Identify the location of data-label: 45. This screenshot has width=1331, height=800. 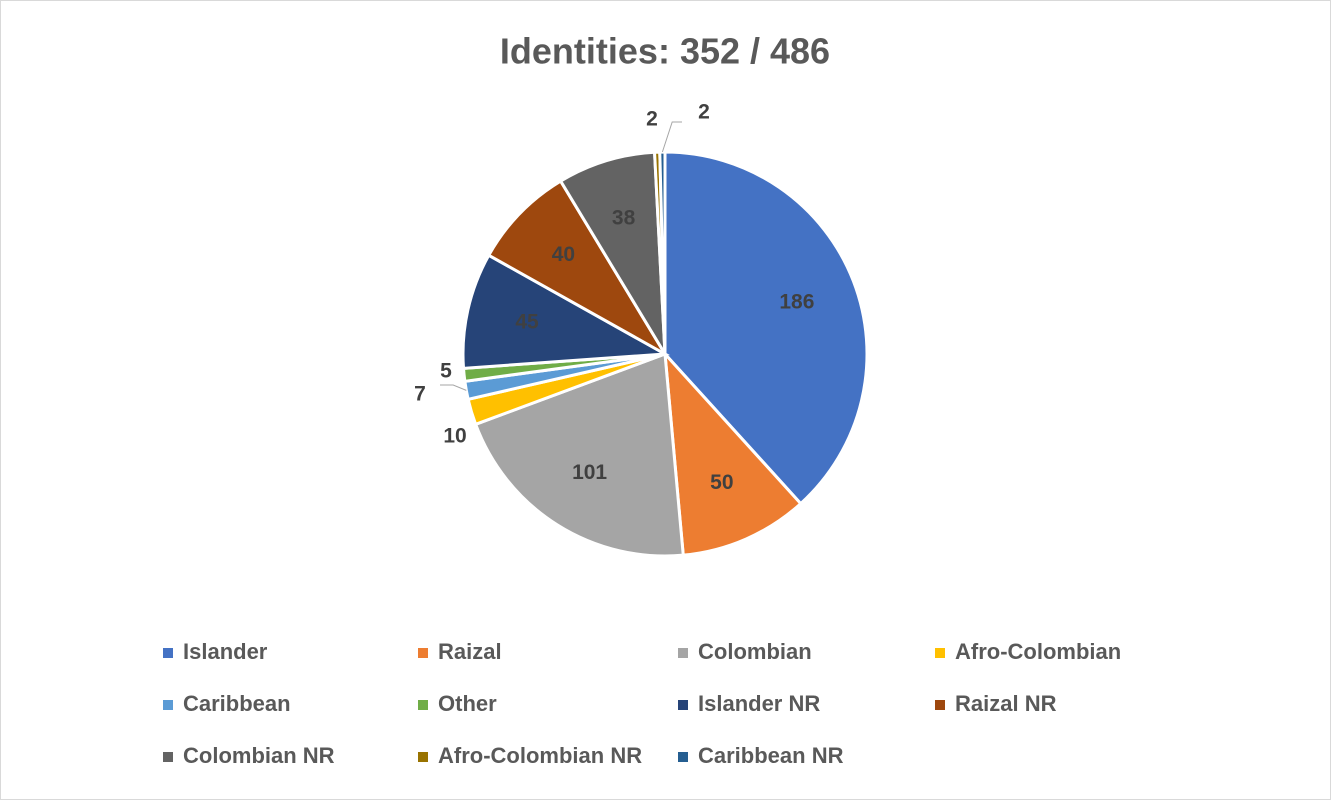
(527, 322).